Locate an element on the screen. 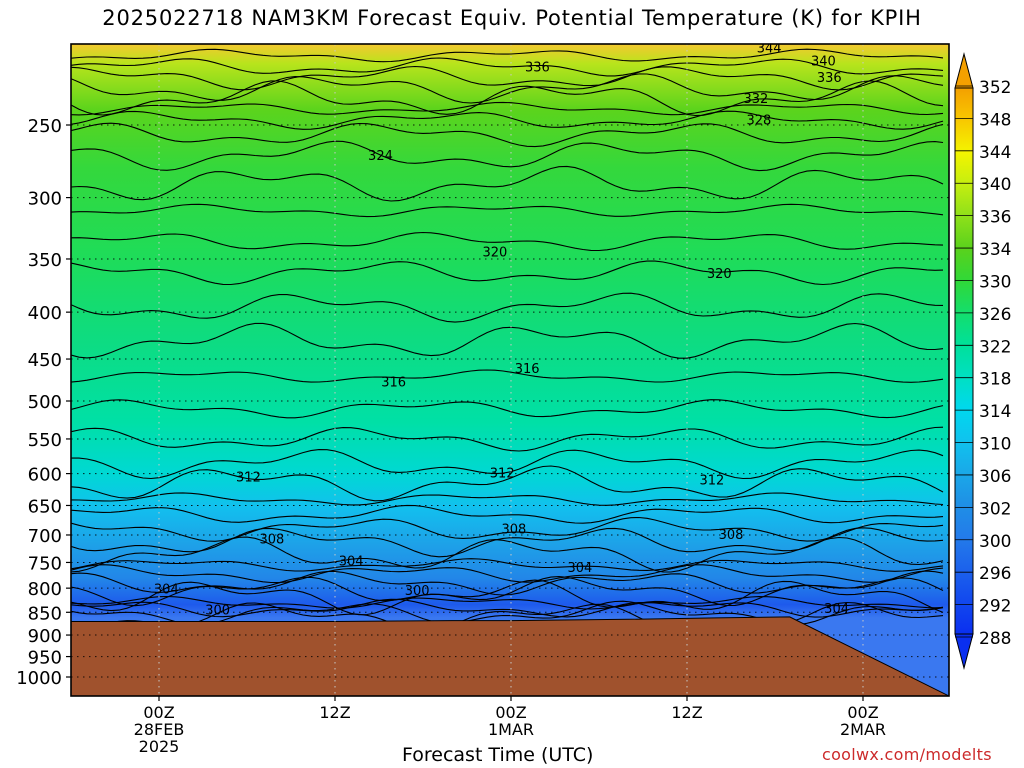 This screenshot has height=768, width=1024. credit-link: coolwx.com/modelts is located at coordinates (907, 754).